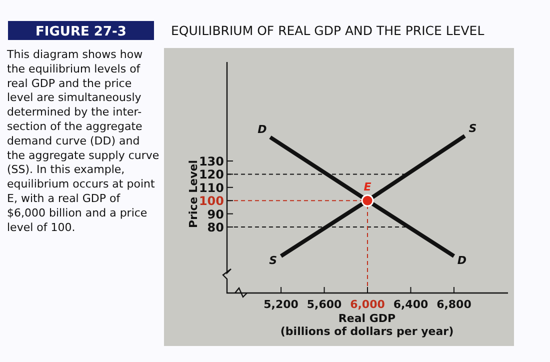  What do you see at coordinates (327, 30) in the screenshot?
I see `chart-title: EQUILIBRIUM OF REAL GDP AND THE PRICE LEVEL` at bounding box center [327, 30].